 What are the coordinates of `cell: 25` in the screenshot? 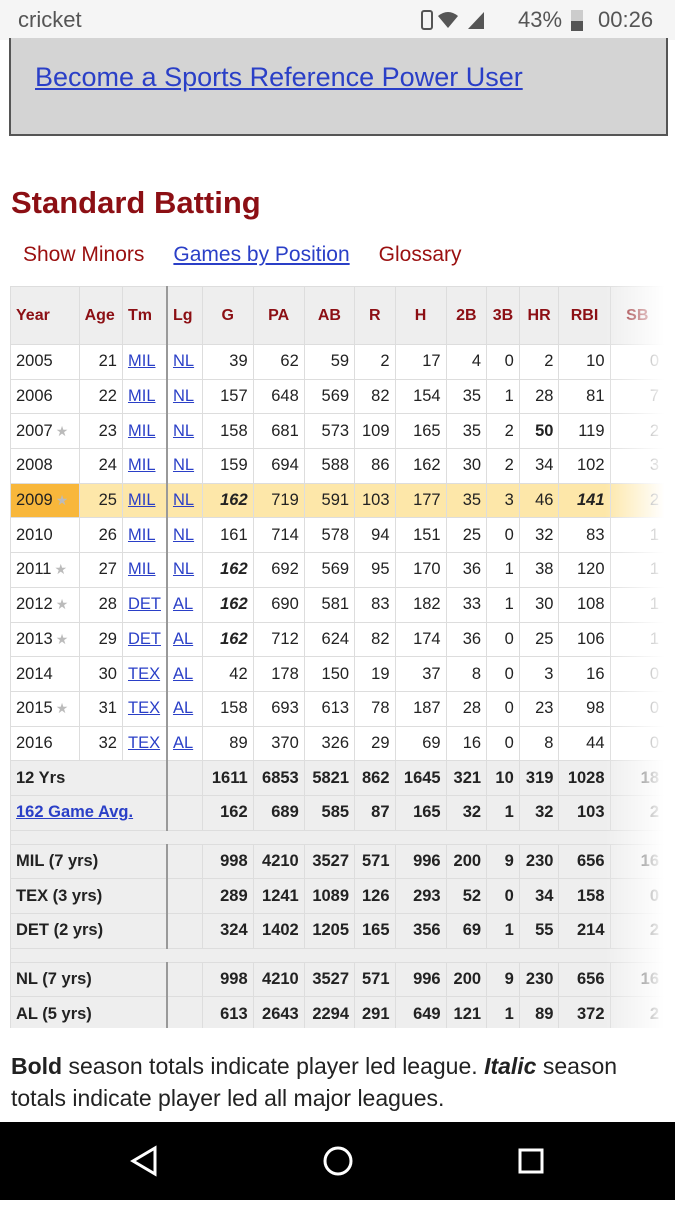 It's located at (100, 500).